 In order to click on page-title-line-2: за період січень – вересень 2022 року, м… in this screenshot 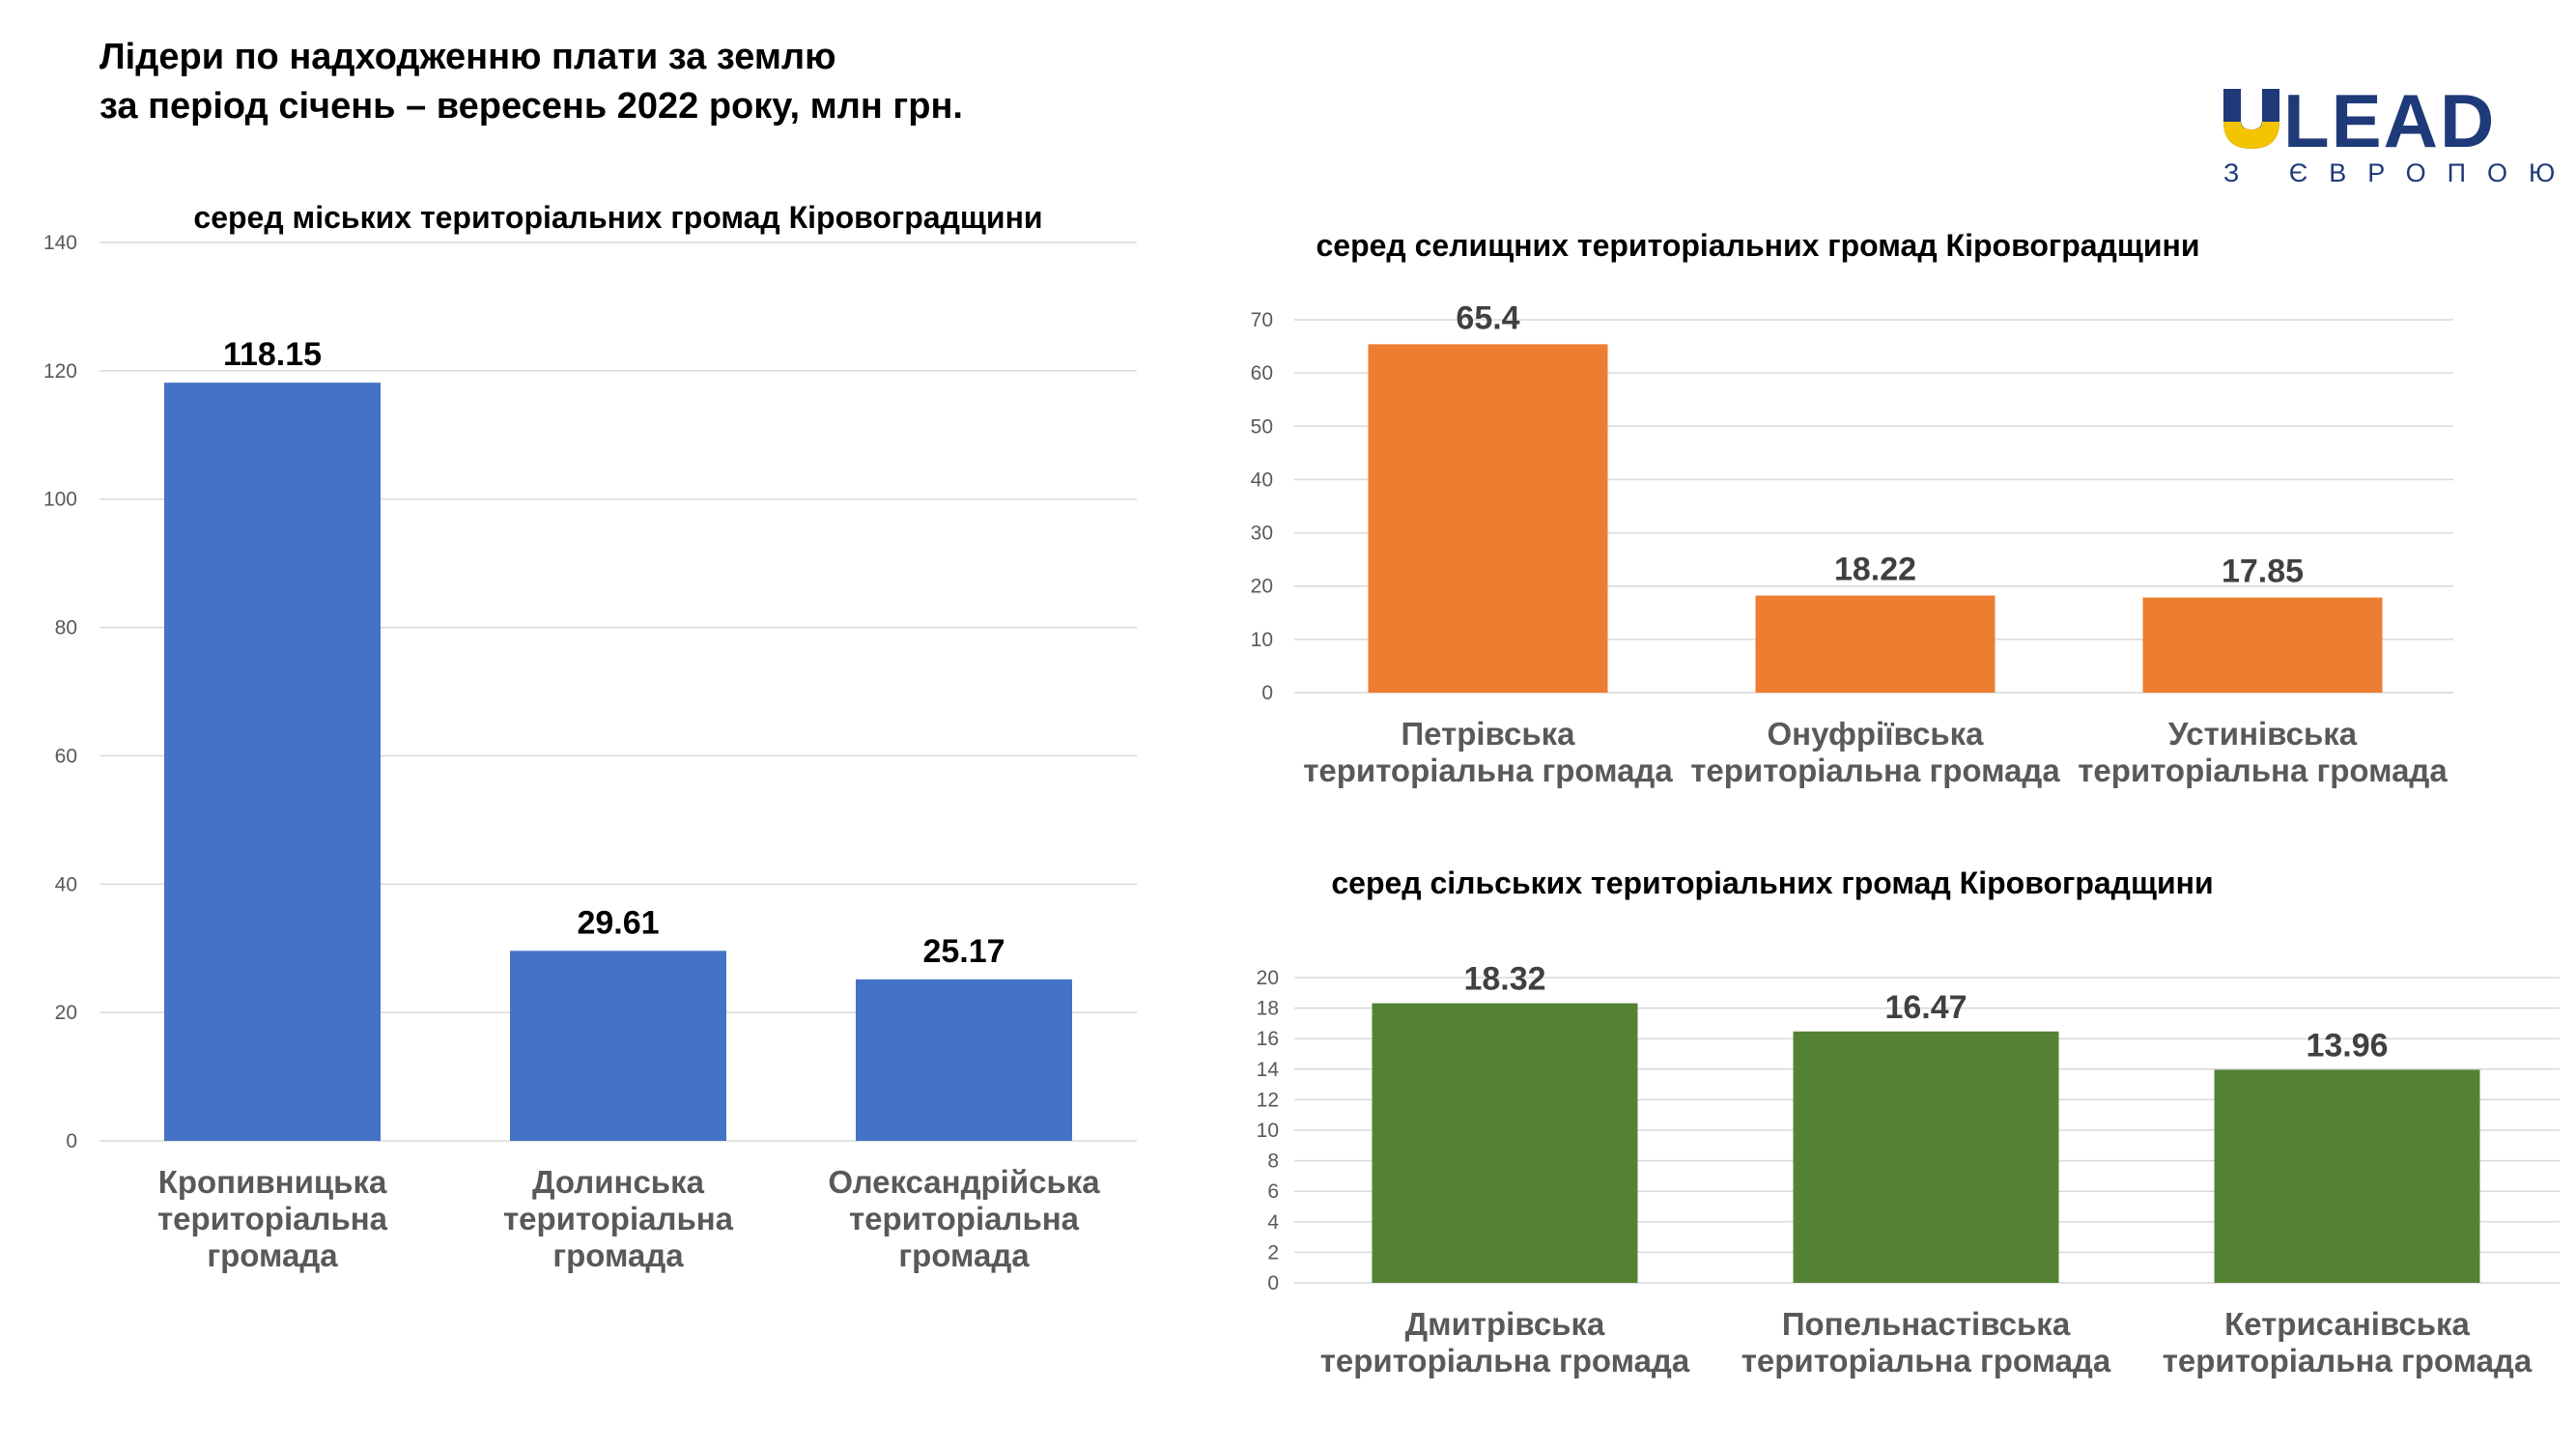, I will do `click(531, 106)`.